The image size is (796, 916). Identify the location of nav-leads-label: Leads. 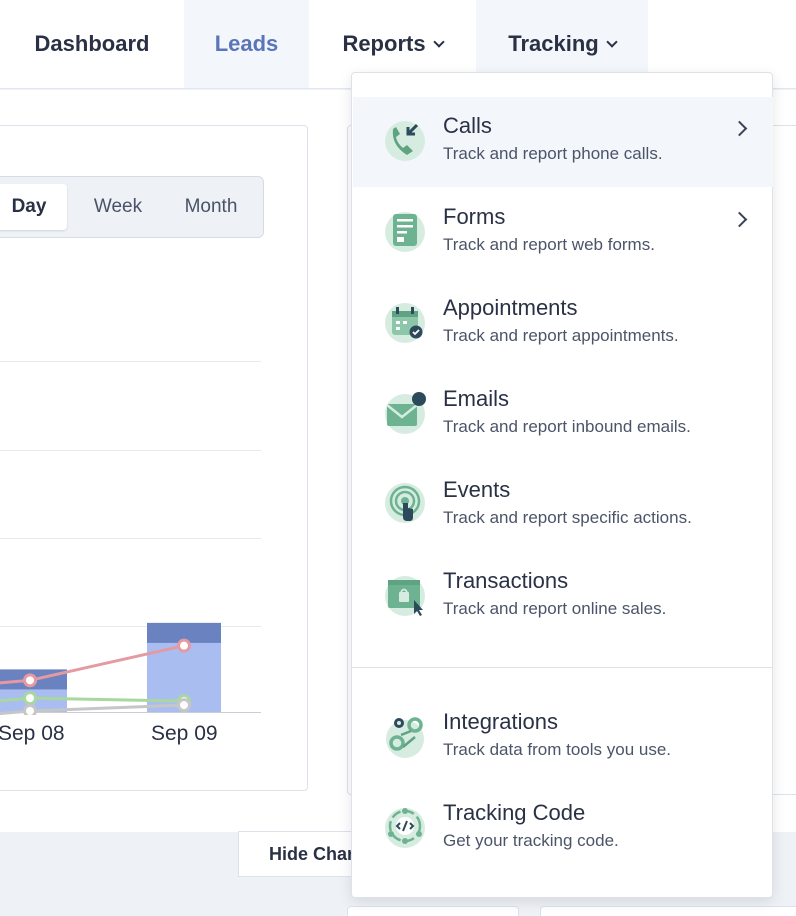
(246, 43).